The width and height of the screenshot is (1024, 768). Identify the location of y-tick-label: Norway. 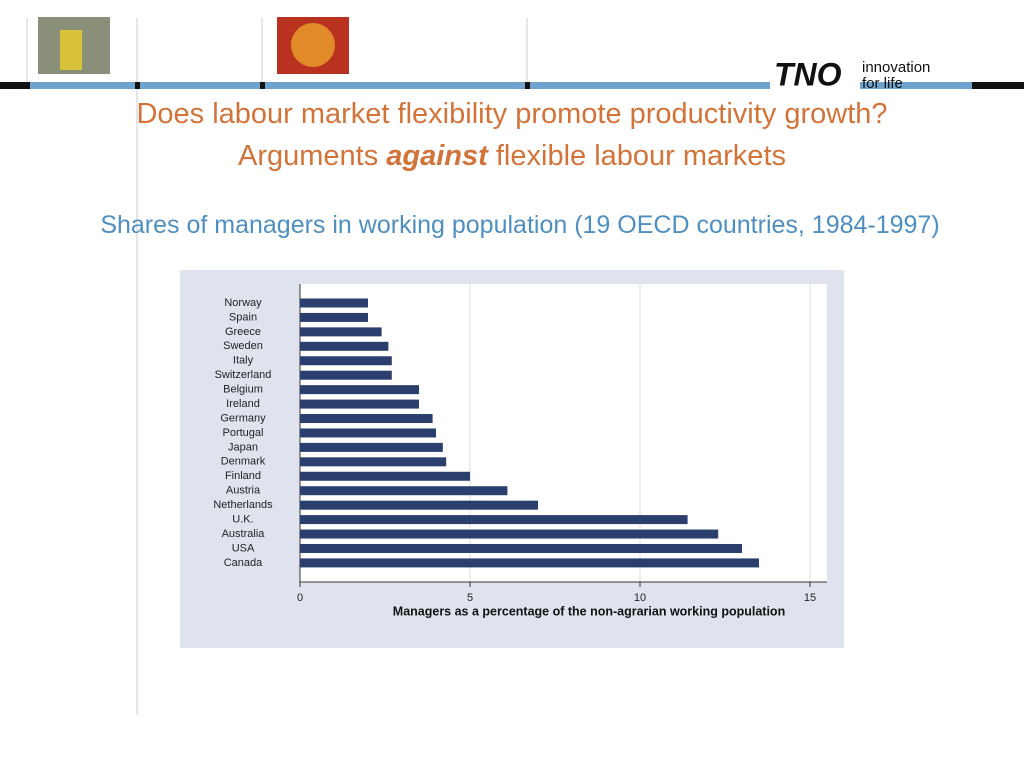
(243, 303).